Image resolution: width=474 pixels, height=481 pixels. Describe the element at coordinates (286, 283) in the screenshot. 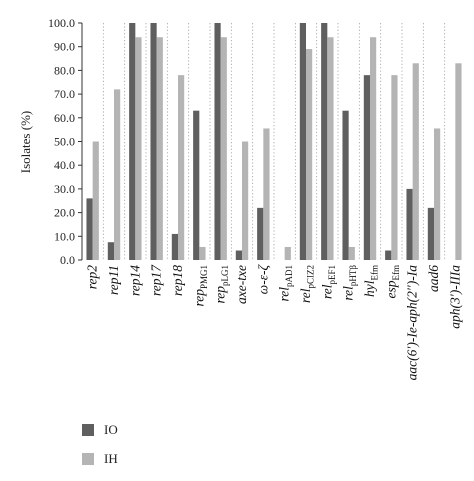

I see `x-tick-label: relpAD1` at that location.